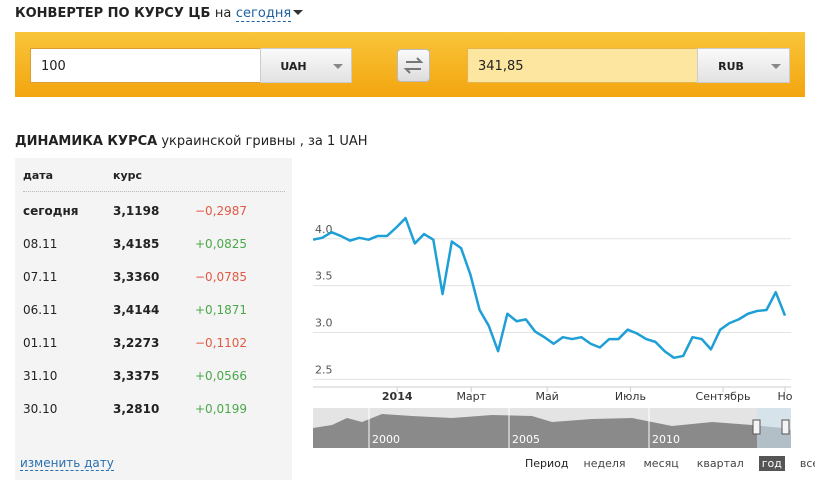  What do you see at coordinates (136, 409) in the screenshot?
I see `table-cell: 3,2810` at bounding box center [136, 409].